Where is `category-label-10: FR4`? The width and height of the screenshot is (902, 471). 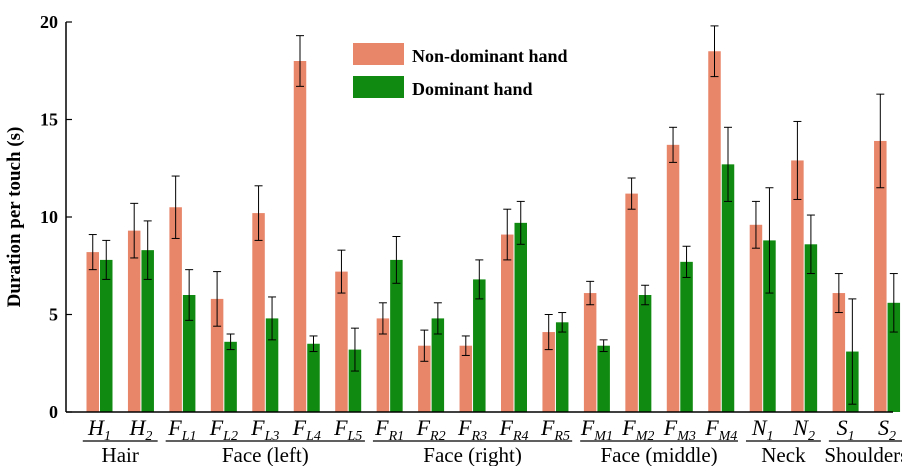 category-label-10: FR4 is located at coordinates (513, 429).